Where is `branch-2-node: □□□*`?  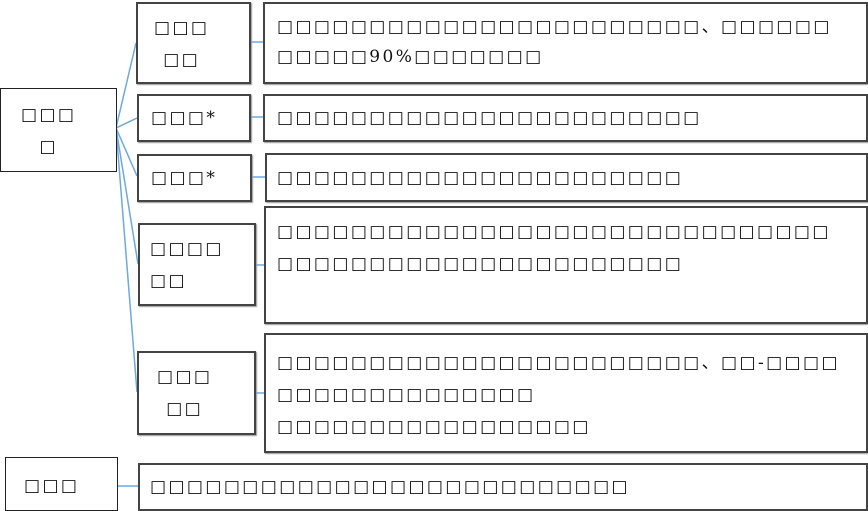 branch-2-node: □□□* is located at coordinates (194, 118).